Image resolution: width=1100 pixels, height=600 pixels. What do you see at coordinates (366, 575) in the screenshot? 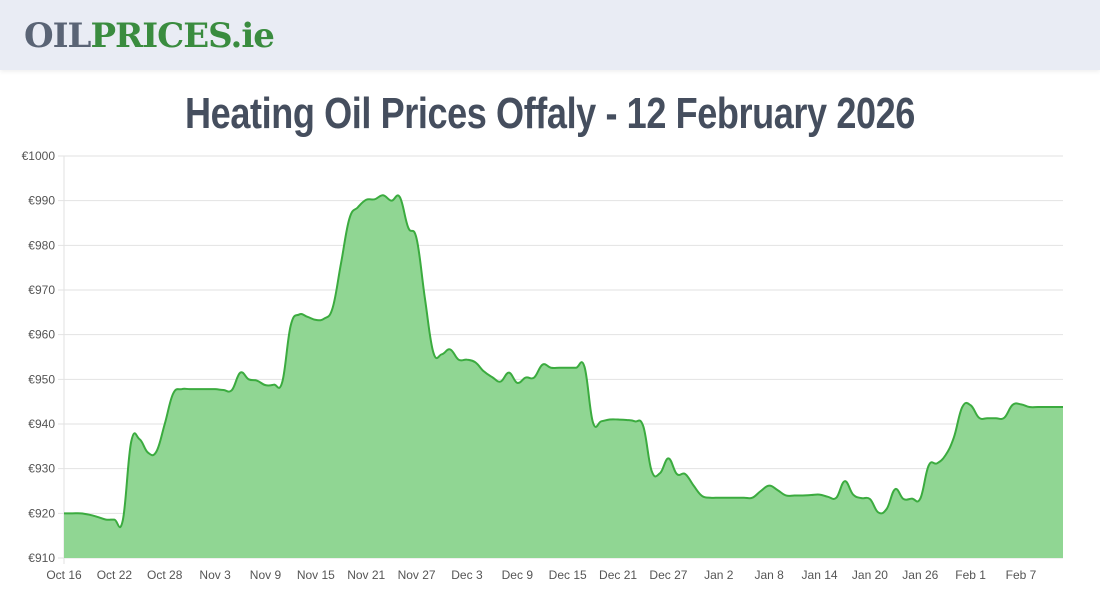
I see `x-tick-label: Nov 21` at bounding box center [366, 575].